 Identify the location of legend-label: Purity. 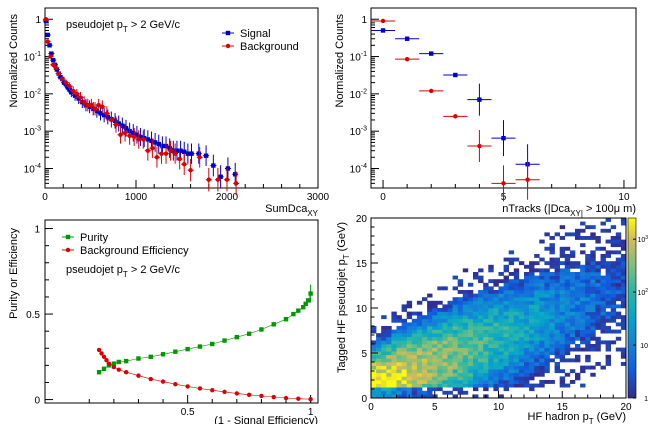
(94, 238).